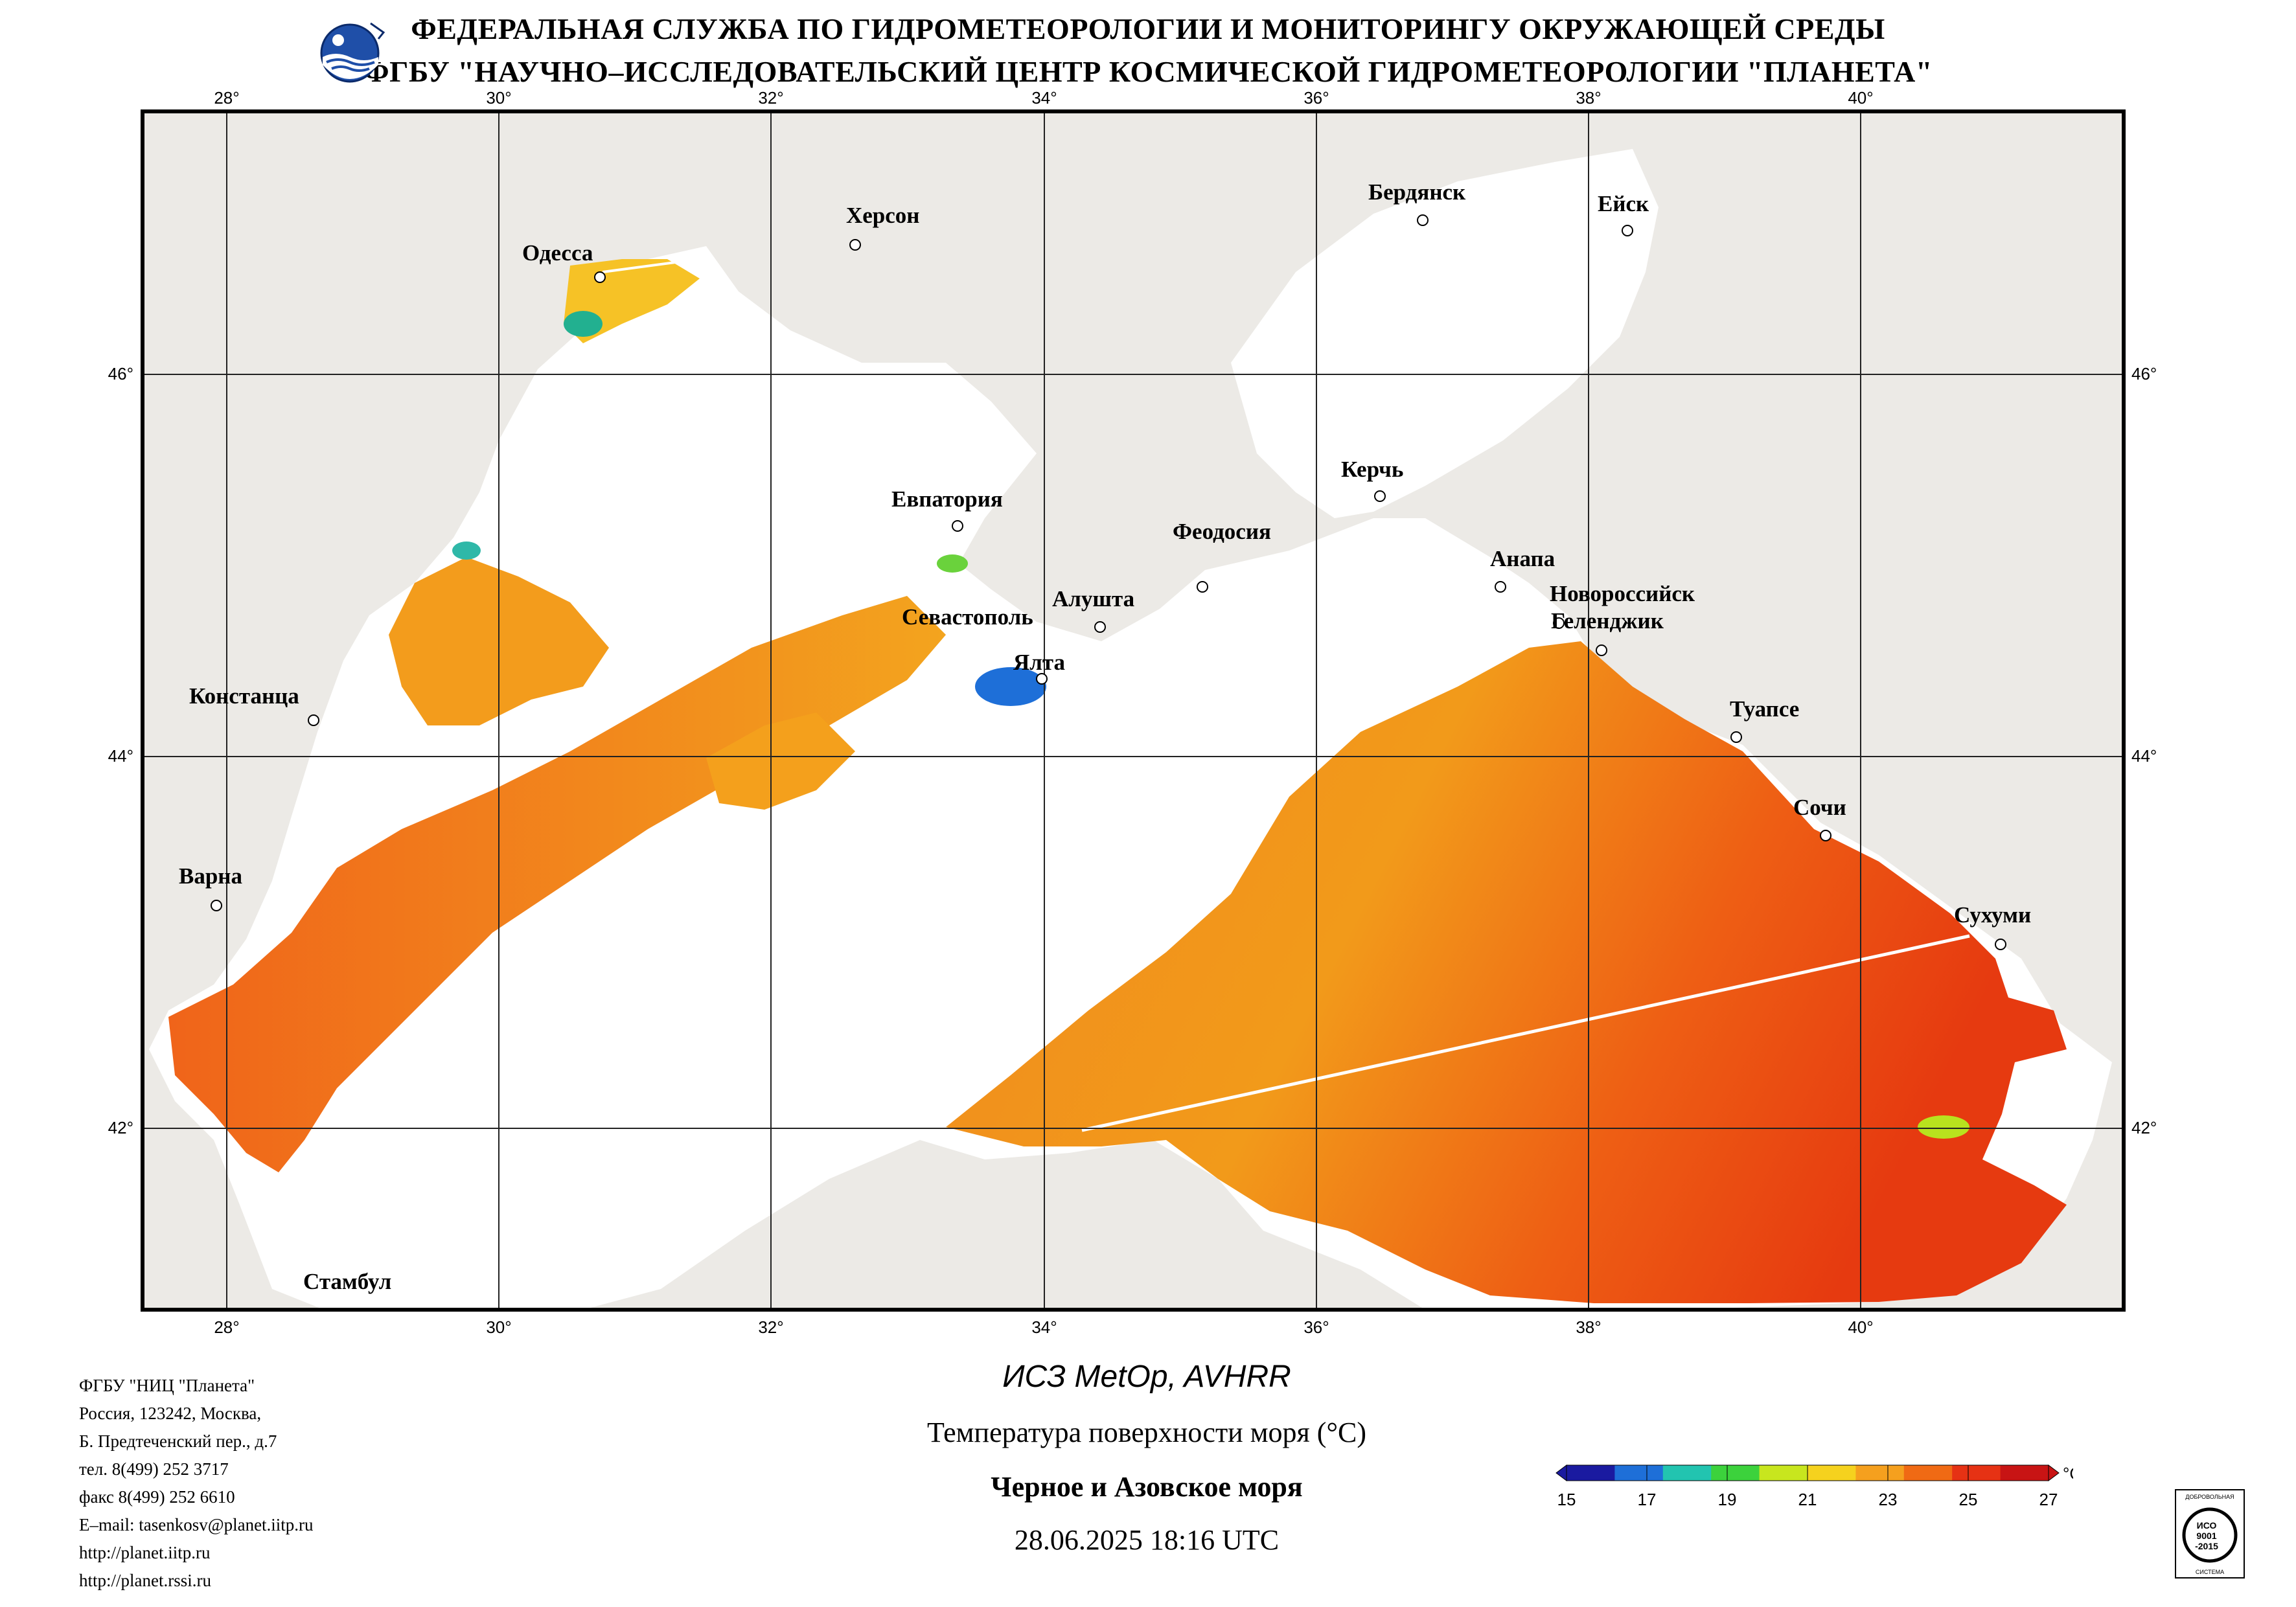 The width and height of the screenshot is (2296, 1607). Describe the element at coordinates (1588, 1327) in the screenshot. I see `lon-tick-bottom-38: 38°` at that location.